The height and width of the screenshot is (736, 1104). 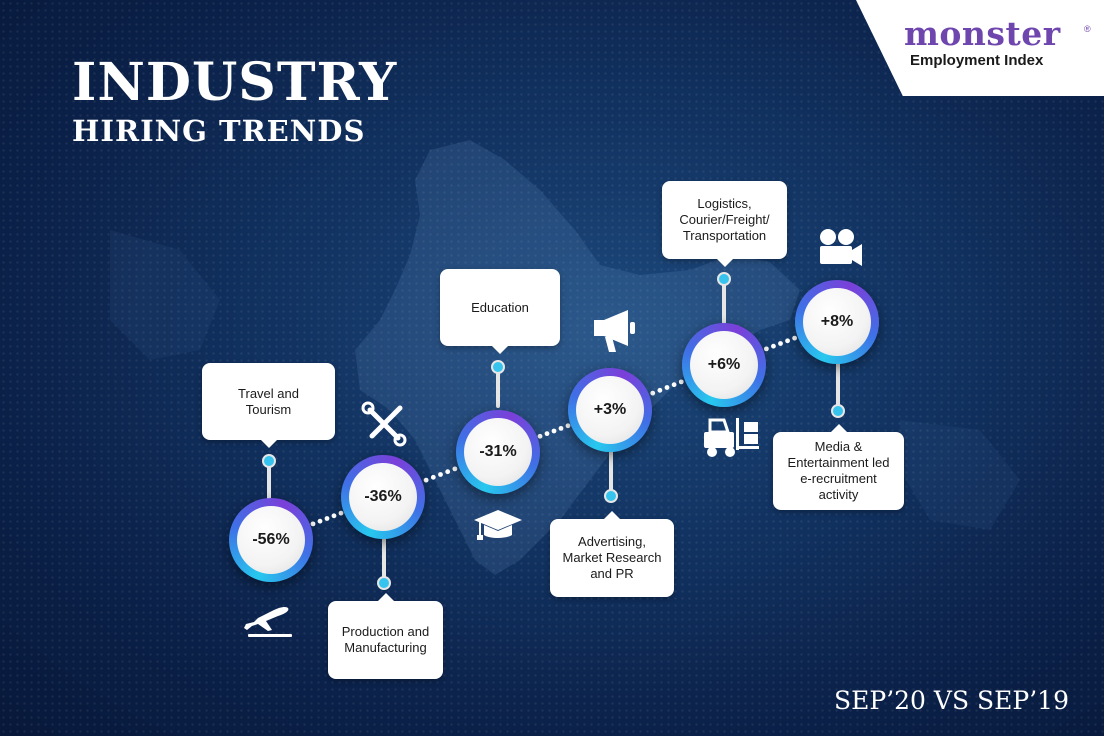 I want to click on change-value: -31%, so click(x=498, y=452).